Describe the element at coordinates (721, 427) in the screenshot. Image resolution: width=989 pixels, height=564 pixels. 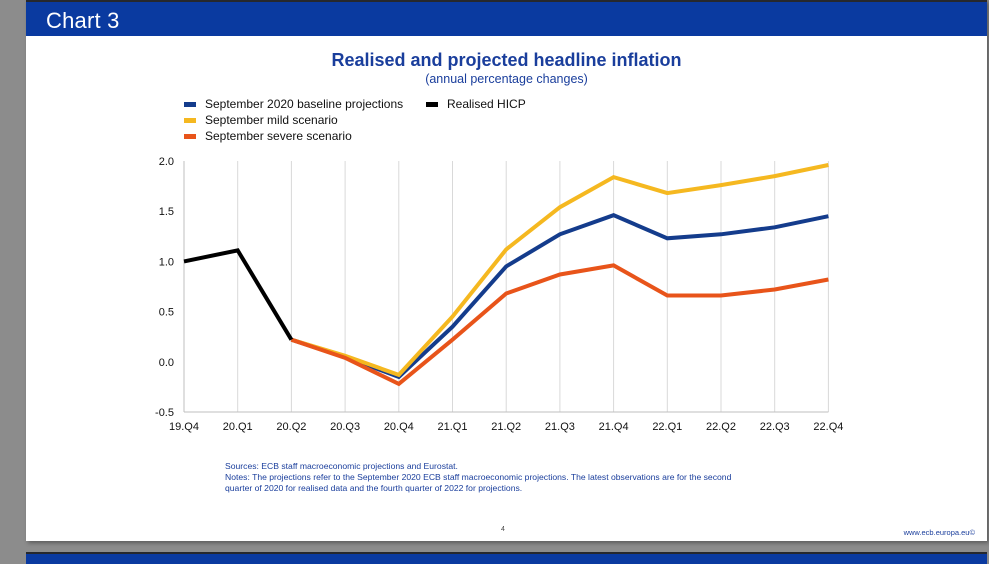
I see `x-tick-label: 22.Q2` at that location.